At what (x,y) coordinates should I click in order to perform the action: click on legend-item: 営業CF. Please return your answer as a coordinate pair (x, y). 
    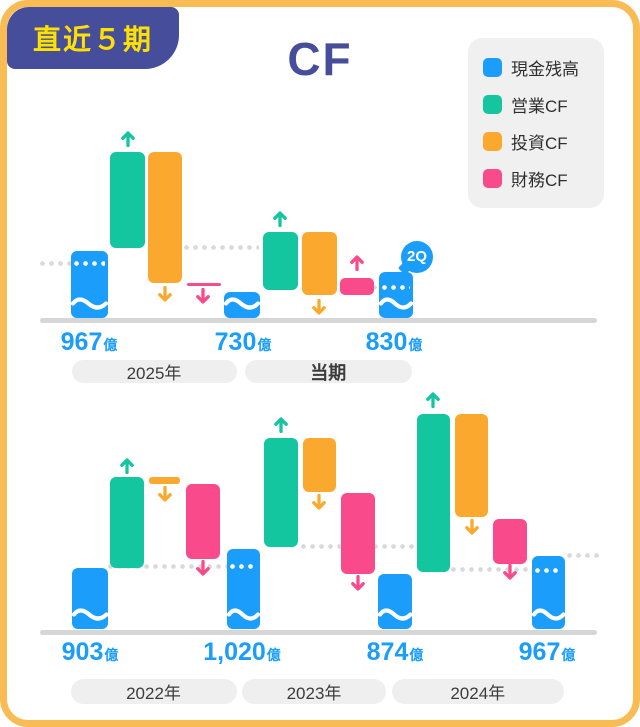
    Looking at the image, I should click on (536, 104).